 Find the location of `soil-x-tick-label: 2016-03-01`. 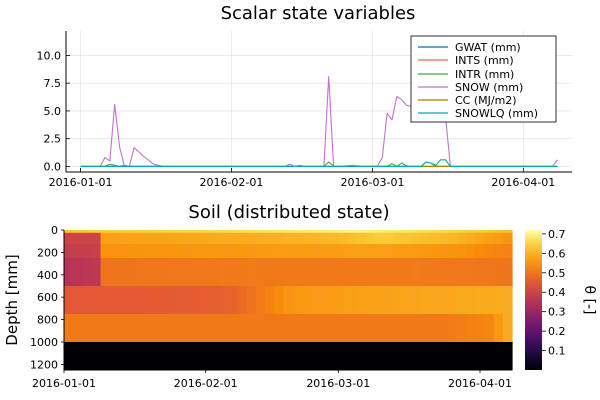

soil-x-tick-label: 2016-03-01 is located at coordinates (338, 383).